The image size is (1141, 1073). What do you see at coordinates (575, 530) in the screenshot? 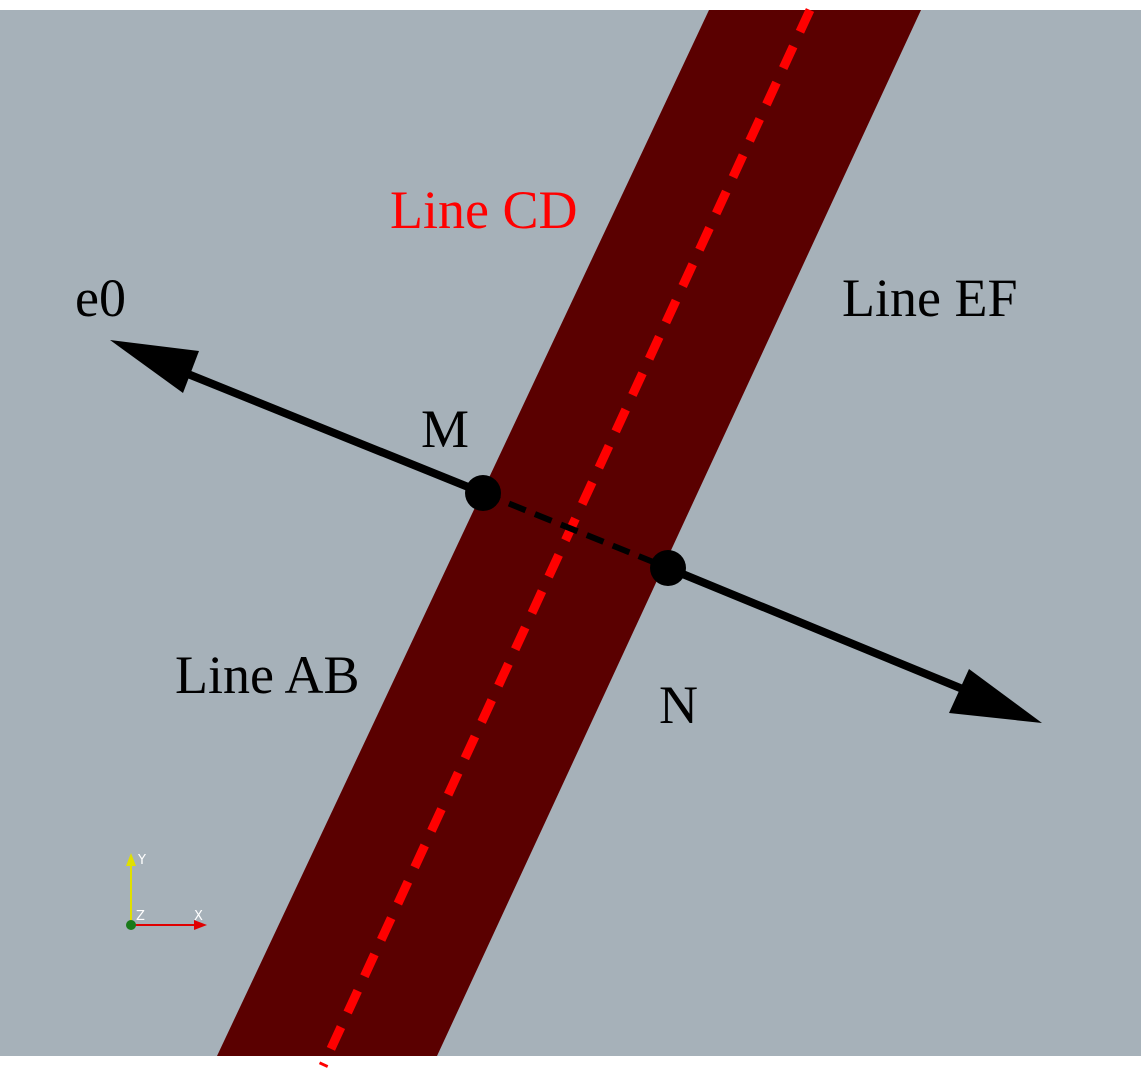
I see `mn-dashed-segment` at bounding box center [575, 530].